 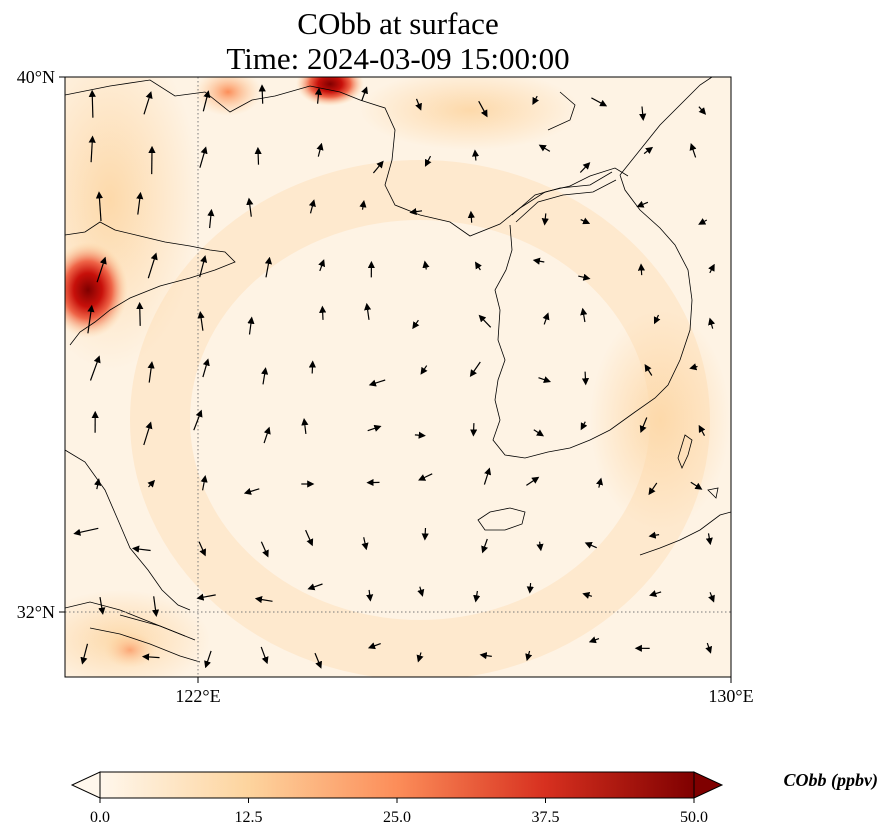 What do you see at coordinates (228, 96) in the screenshot?
I see `liaodong-hotspot` at bounding box center [228, 96].